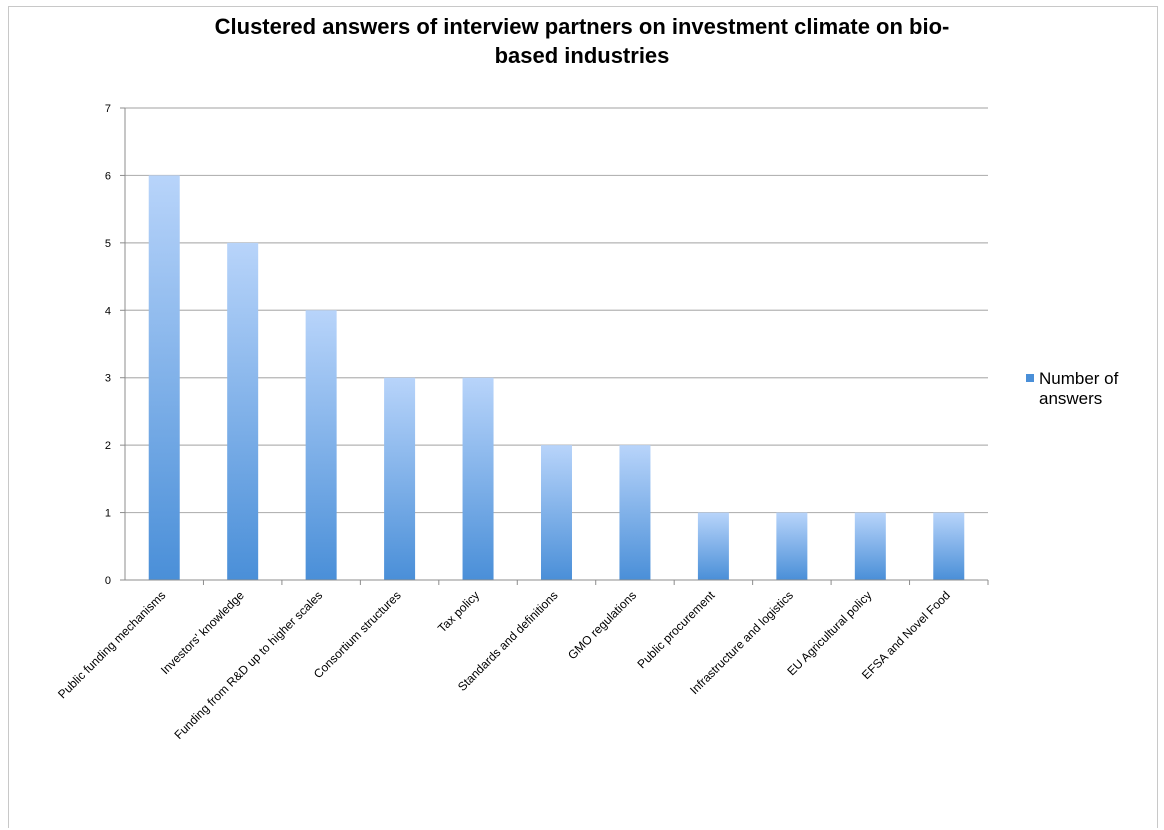 This screenshot has width=1164, height=830. Describe the element at coordinates (202, 632) in the screenshot. I see `category-label: Investors' knowledge` at that location.